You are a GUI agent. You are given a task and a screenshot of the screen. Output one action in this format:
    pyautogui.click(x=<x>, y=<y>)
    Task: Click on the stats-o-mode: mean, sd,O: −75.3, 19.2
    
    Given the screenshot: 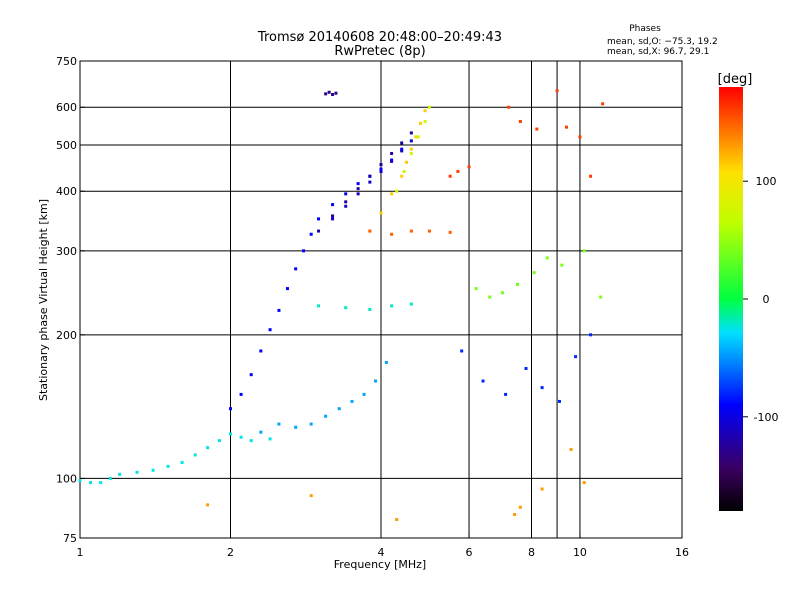 What is the action you would take?
    pyautogui.click(x=662, y=42)
    